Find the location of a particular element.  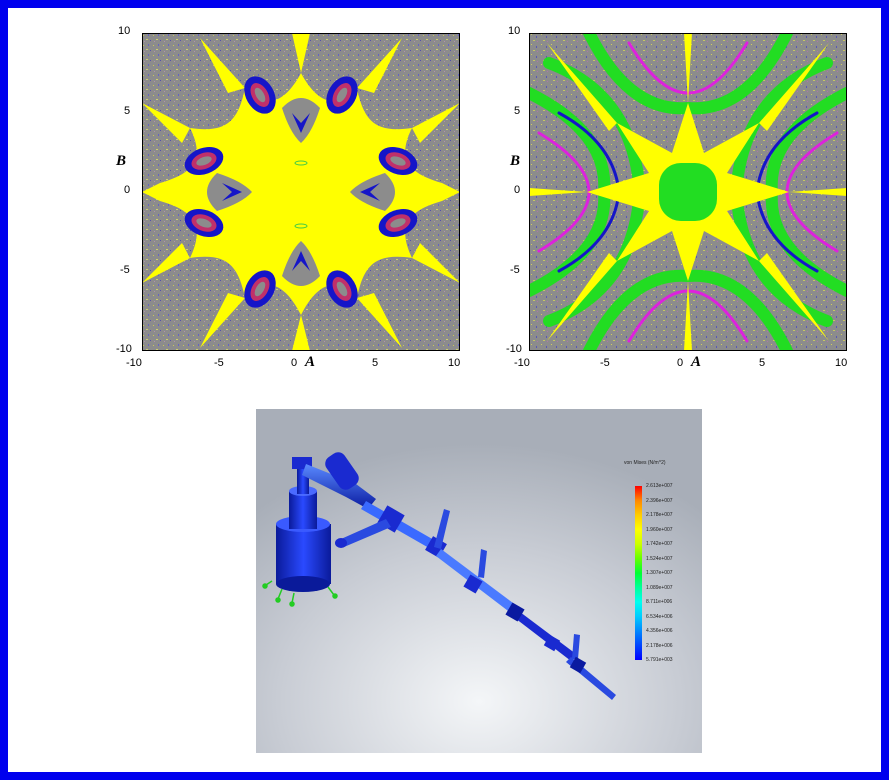

left-x-tick-4: 10 is located at coordinates (454, 363).